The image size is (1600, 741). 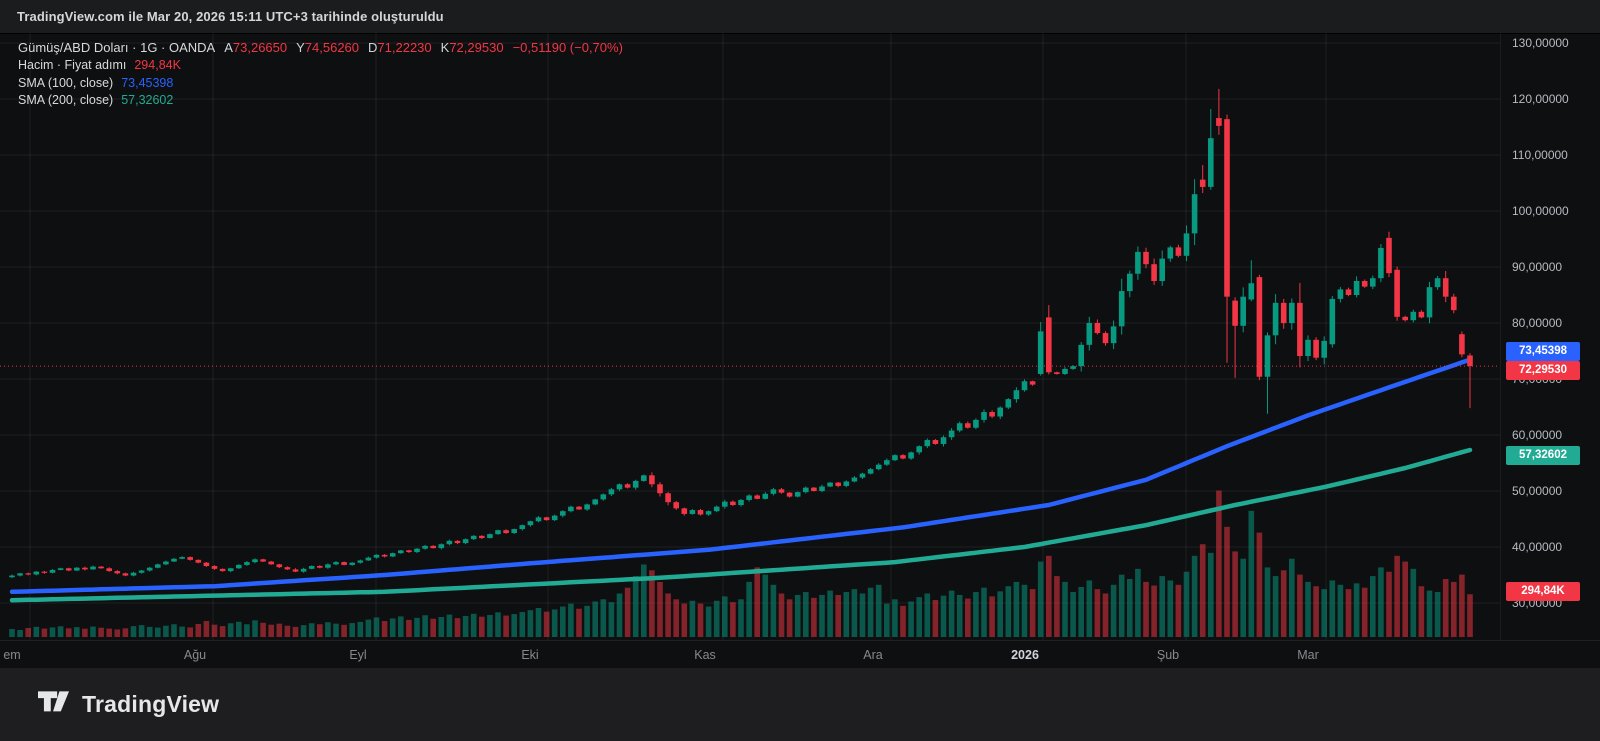 I want to click on last-price-badge: 72,29530, so click(x=1543, y=370).